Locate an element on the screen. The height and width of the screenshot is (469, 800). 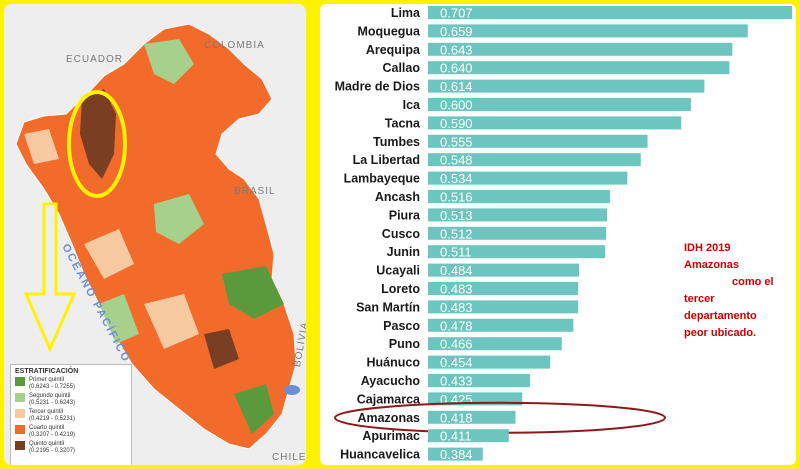
bar-amazonas is located at coordinates (472, 417).